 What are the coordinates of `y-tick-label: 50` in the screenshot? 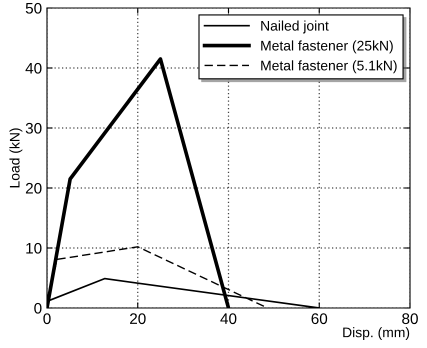 It's located at (34, 8).